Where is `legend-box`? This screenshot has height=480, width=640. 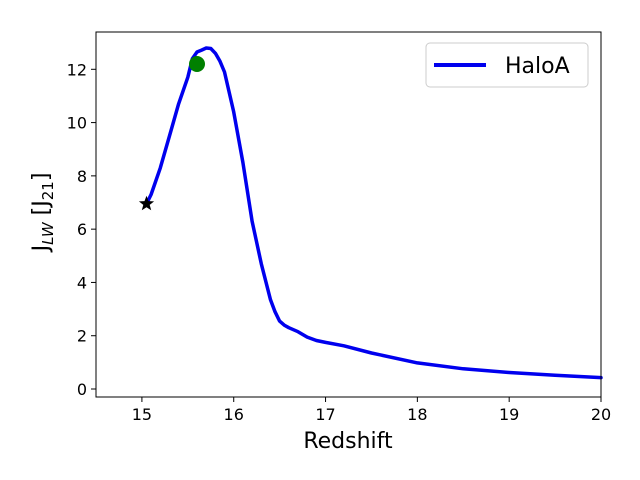 legend-box is located at coordinates (507, 65).